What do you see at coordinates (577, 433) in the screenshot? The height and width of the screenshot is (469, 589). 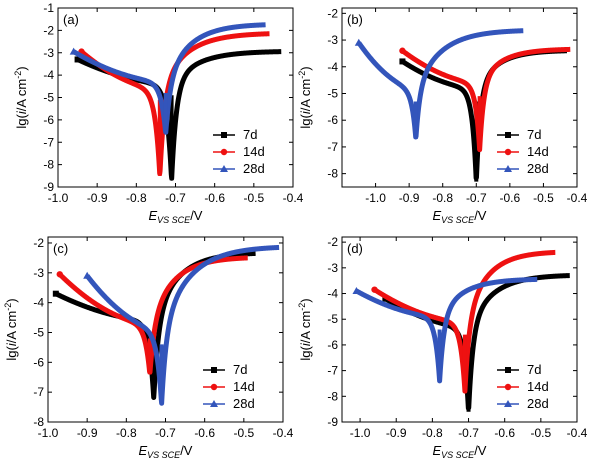 I see `x-tick-label: -0.4` at bounding box center [577, 433].